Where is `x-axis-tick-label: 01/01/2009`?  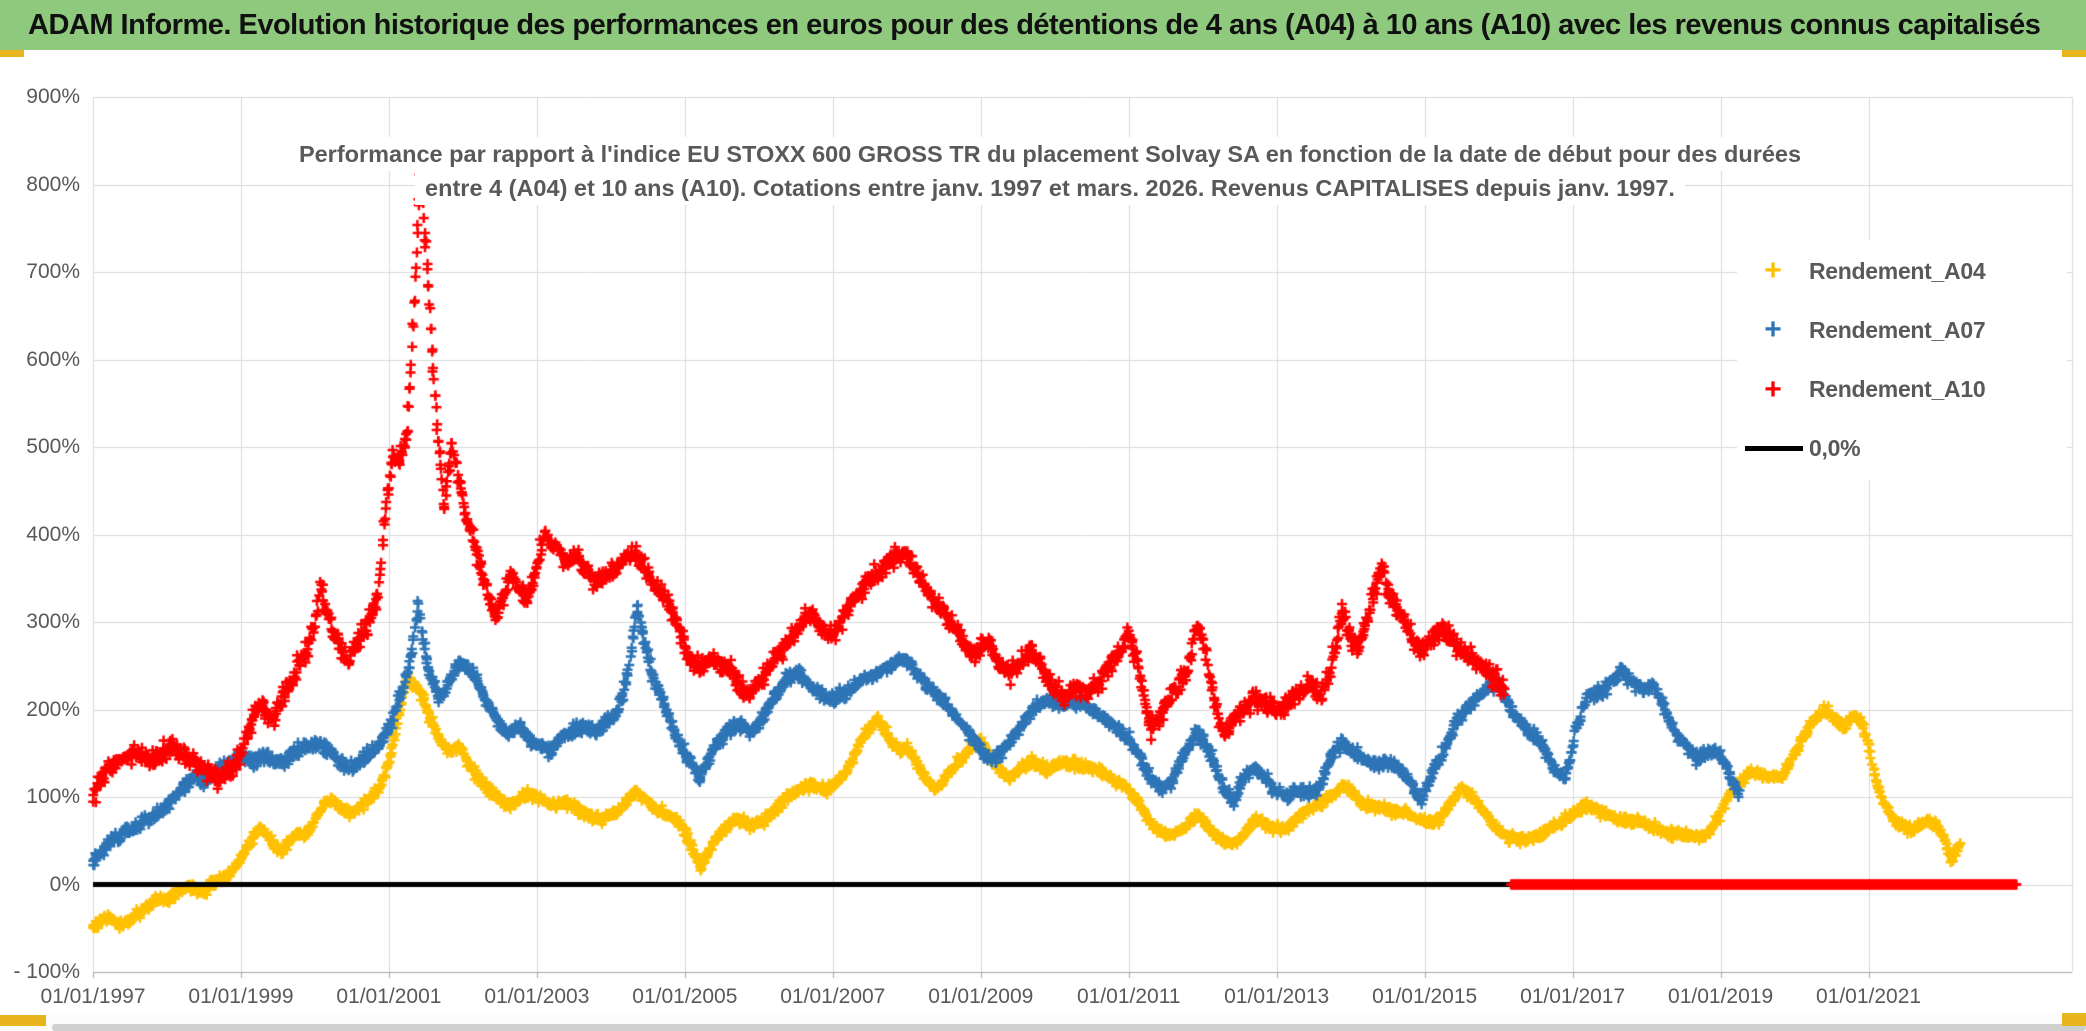
x-axis-tick-label: 01/01/2009 is located at coordinates (981, 996).